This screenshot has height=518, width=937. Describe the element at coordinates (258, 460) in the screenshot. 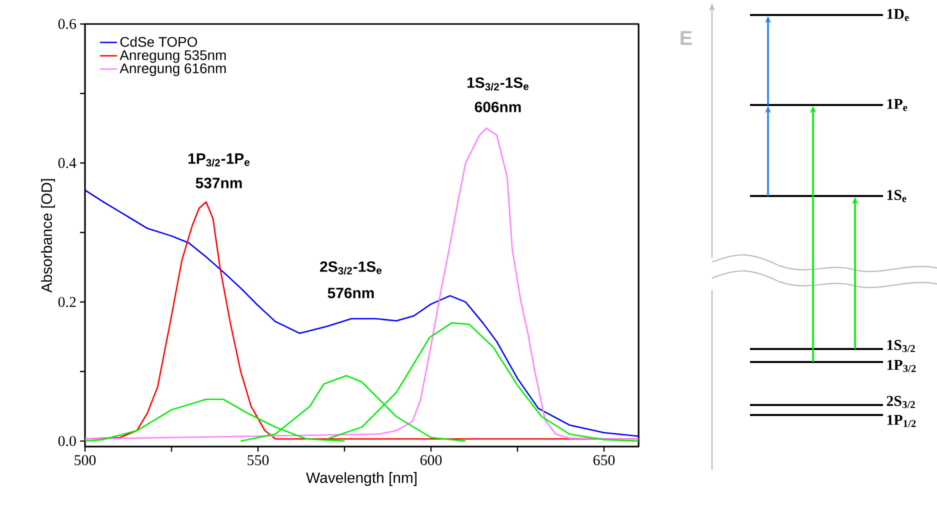

I see `x-tick-label: 550` at that location.